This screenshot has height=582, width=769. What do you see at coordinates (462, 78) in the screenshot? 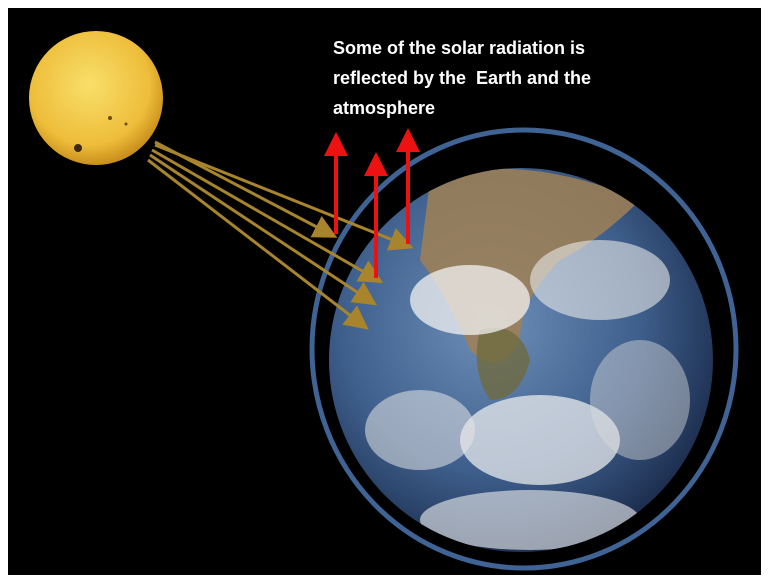
I see `caption-line: reflected by the Earth and the` at bounding box center [462, 78].